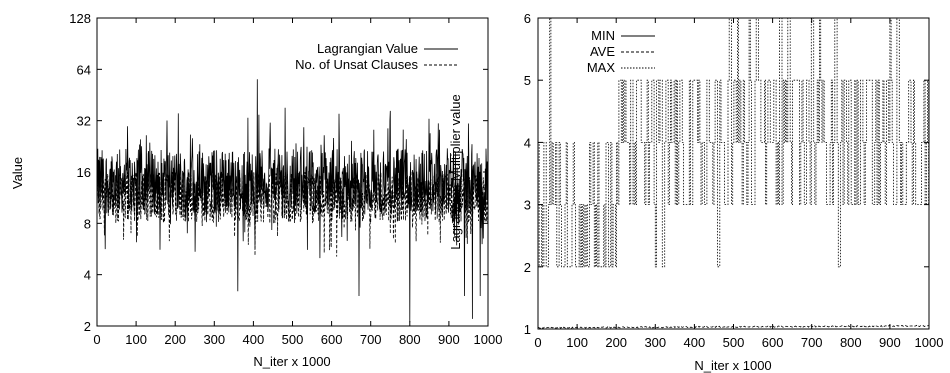 Image resolution: width=950 pixels, height=373 pixels. I want to click on left-x-axis-label: N_iter x 1000, so click(291, 361).